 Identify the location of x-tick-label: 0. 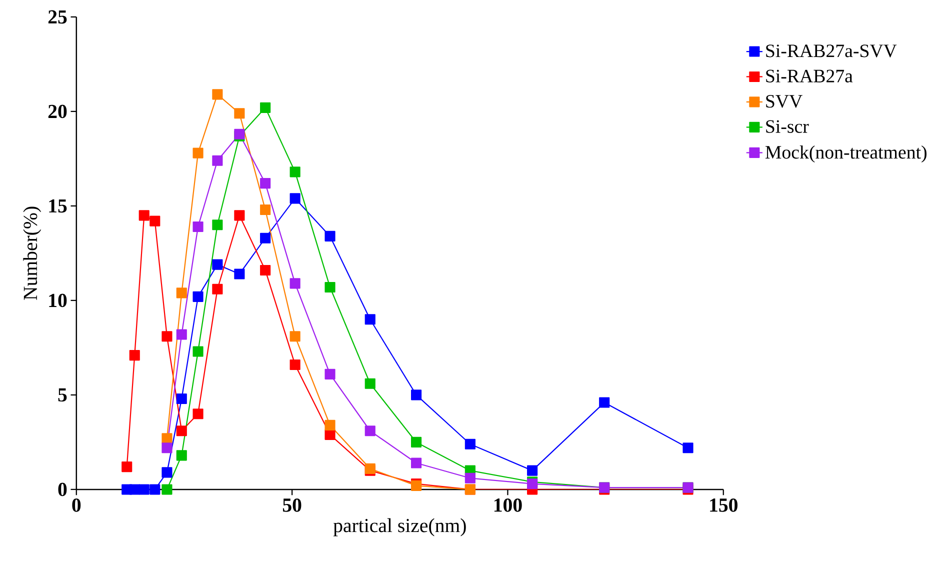
(76, 505).